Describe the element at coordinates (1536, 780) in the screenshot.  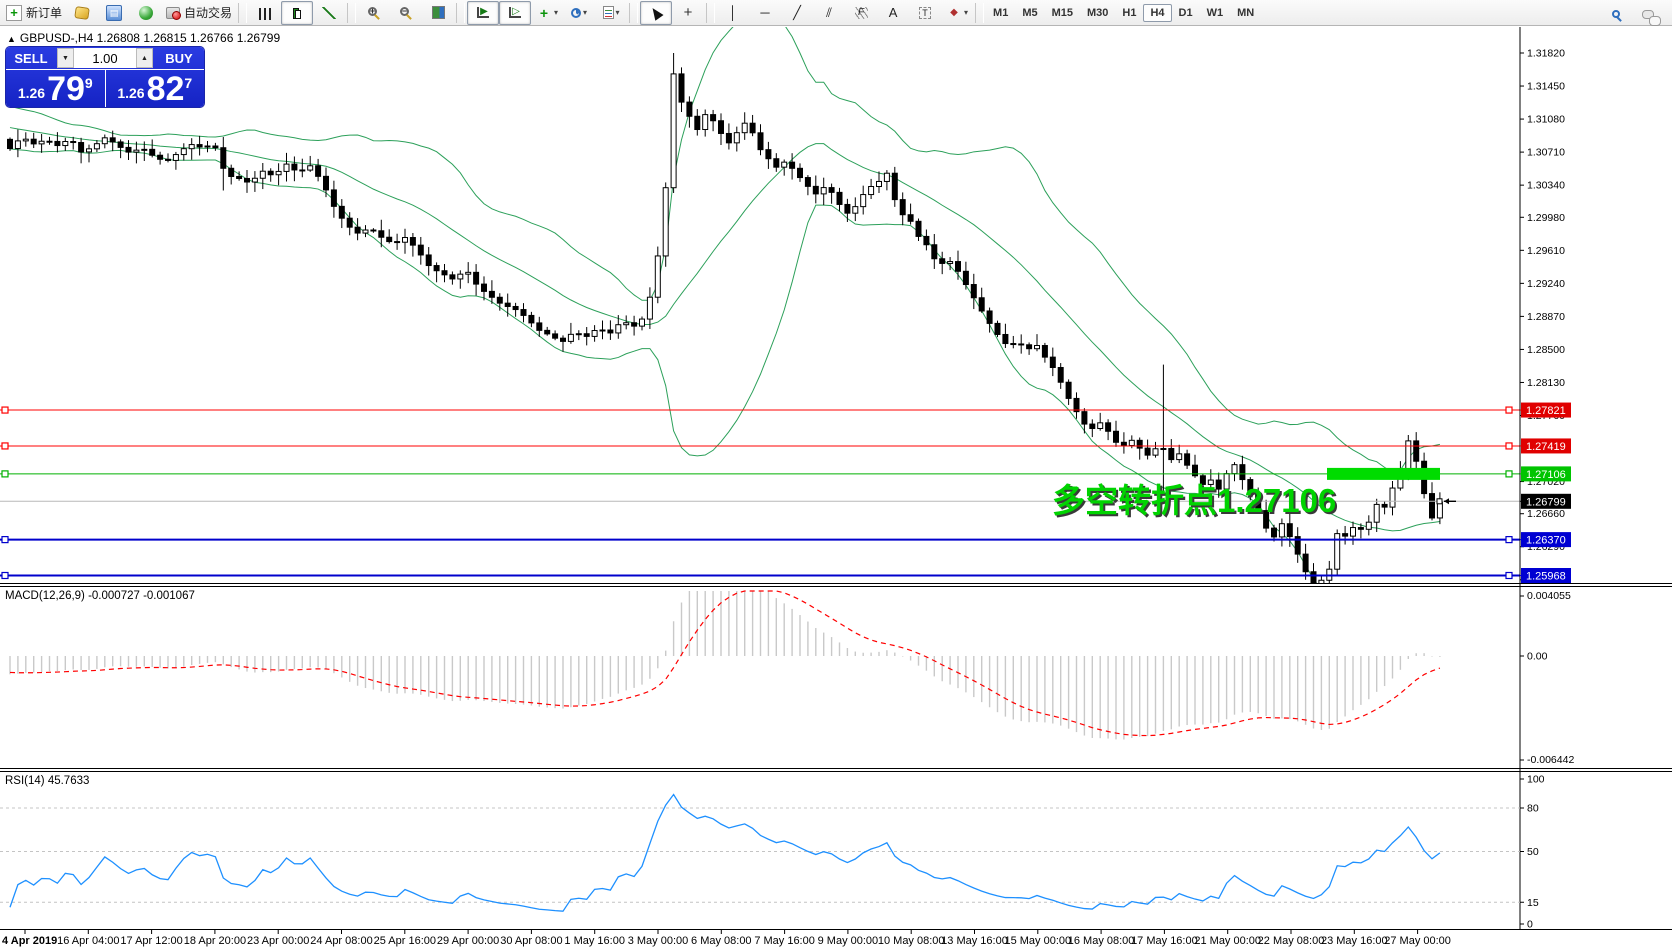
I see `svg-text: 100` at that location.